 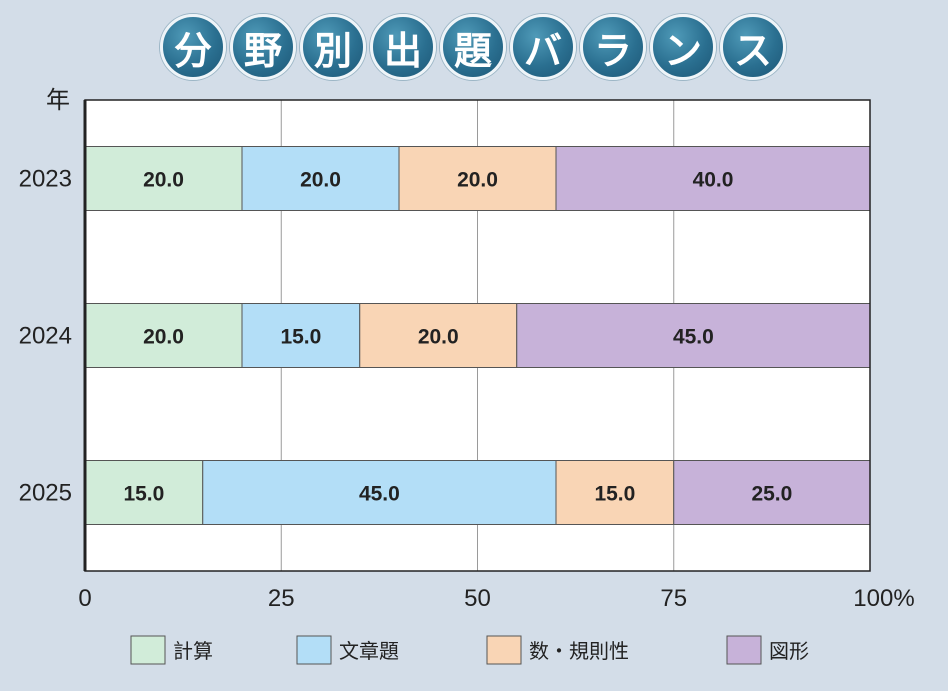 I want to click on x-tick-label: 50, so click(x=477, y=598).